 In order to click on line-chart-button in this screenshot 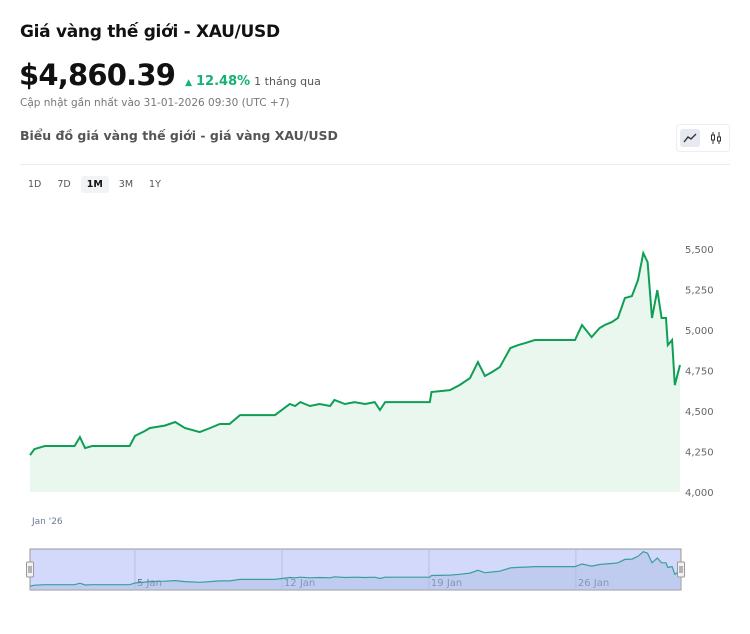, I will do `click(690, 138)`.